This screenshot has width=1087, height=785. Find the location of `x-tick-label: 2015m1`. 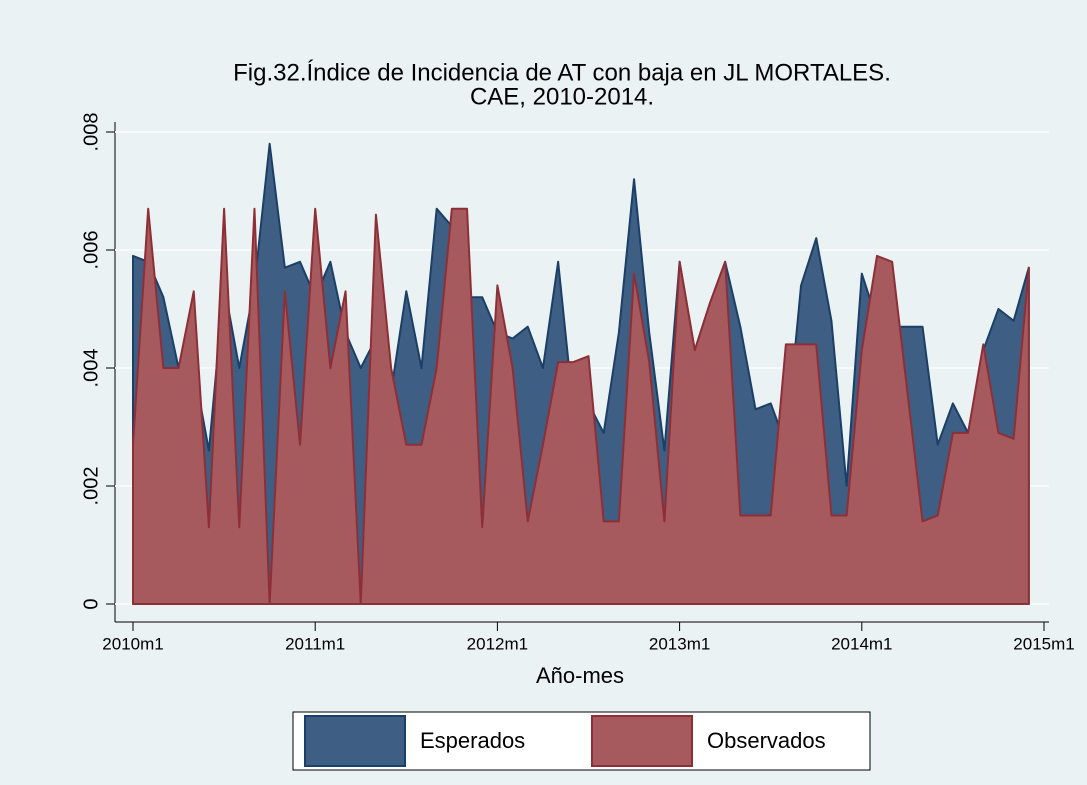

x-tick-label: 2015m1 is located at coordinates (1043, 643).